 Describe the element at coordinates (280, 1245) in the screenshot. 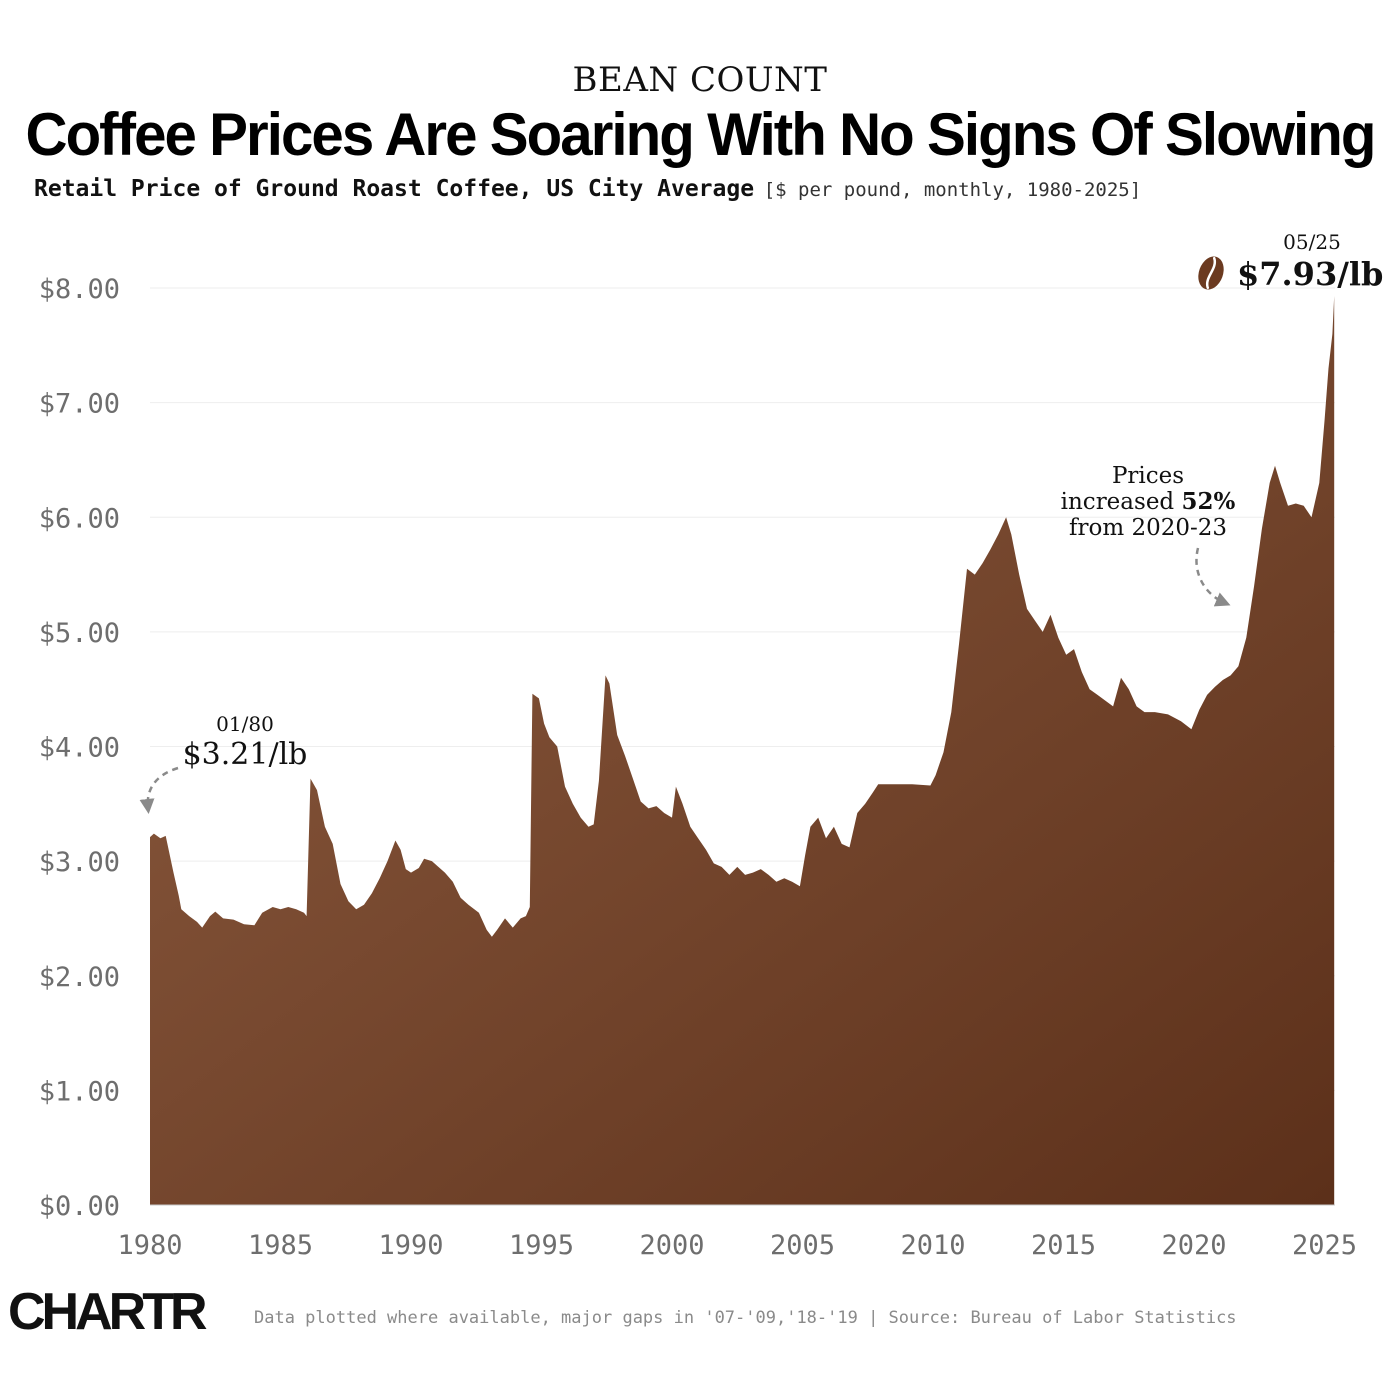

I see `x-tick-label: 1985` at that location.